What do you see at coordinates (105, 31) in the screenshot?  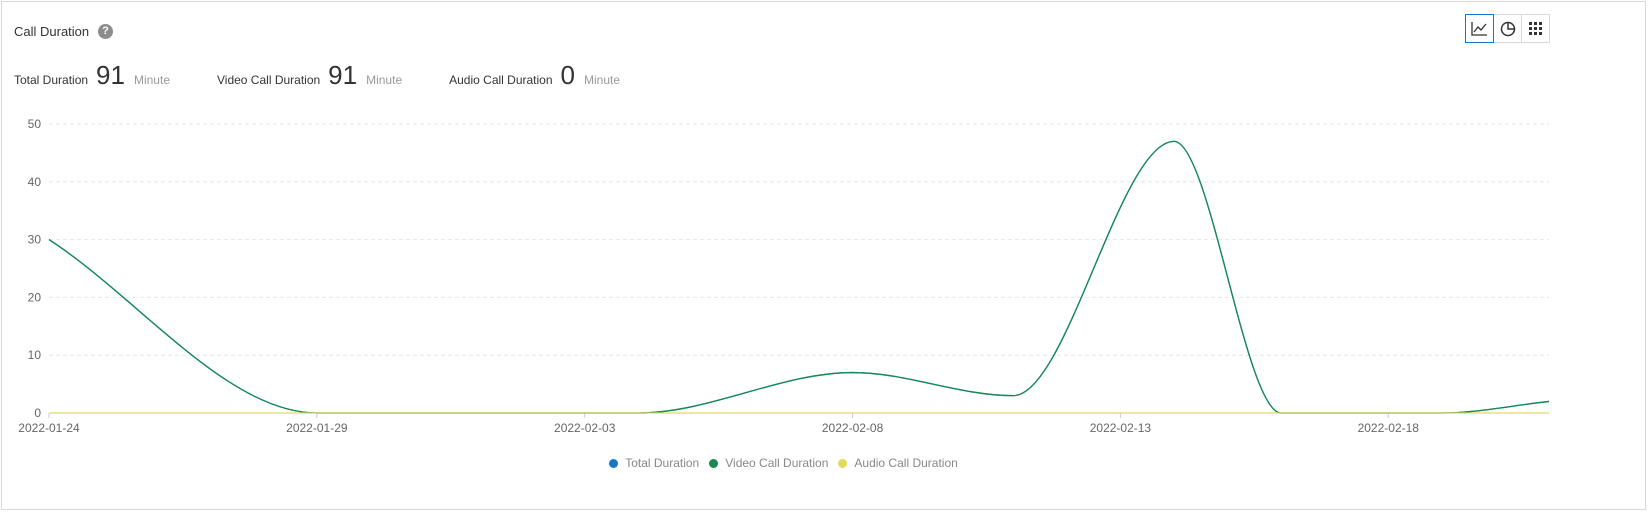 I see `help-icon: ?` at bounding box center [105, 31].